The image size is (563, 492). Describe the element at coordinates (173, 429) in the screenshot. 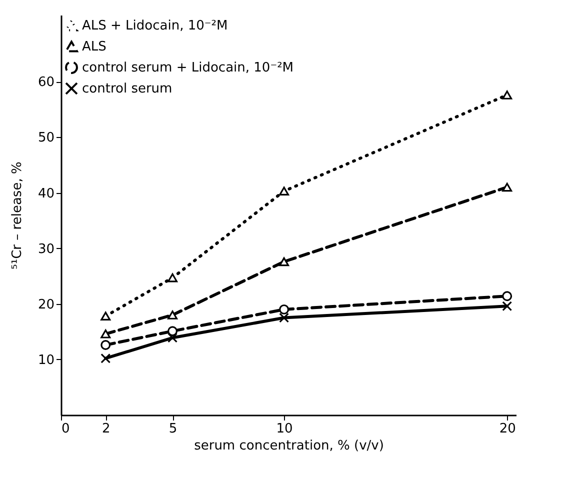

I see `x-tick-label: 5` at that location.